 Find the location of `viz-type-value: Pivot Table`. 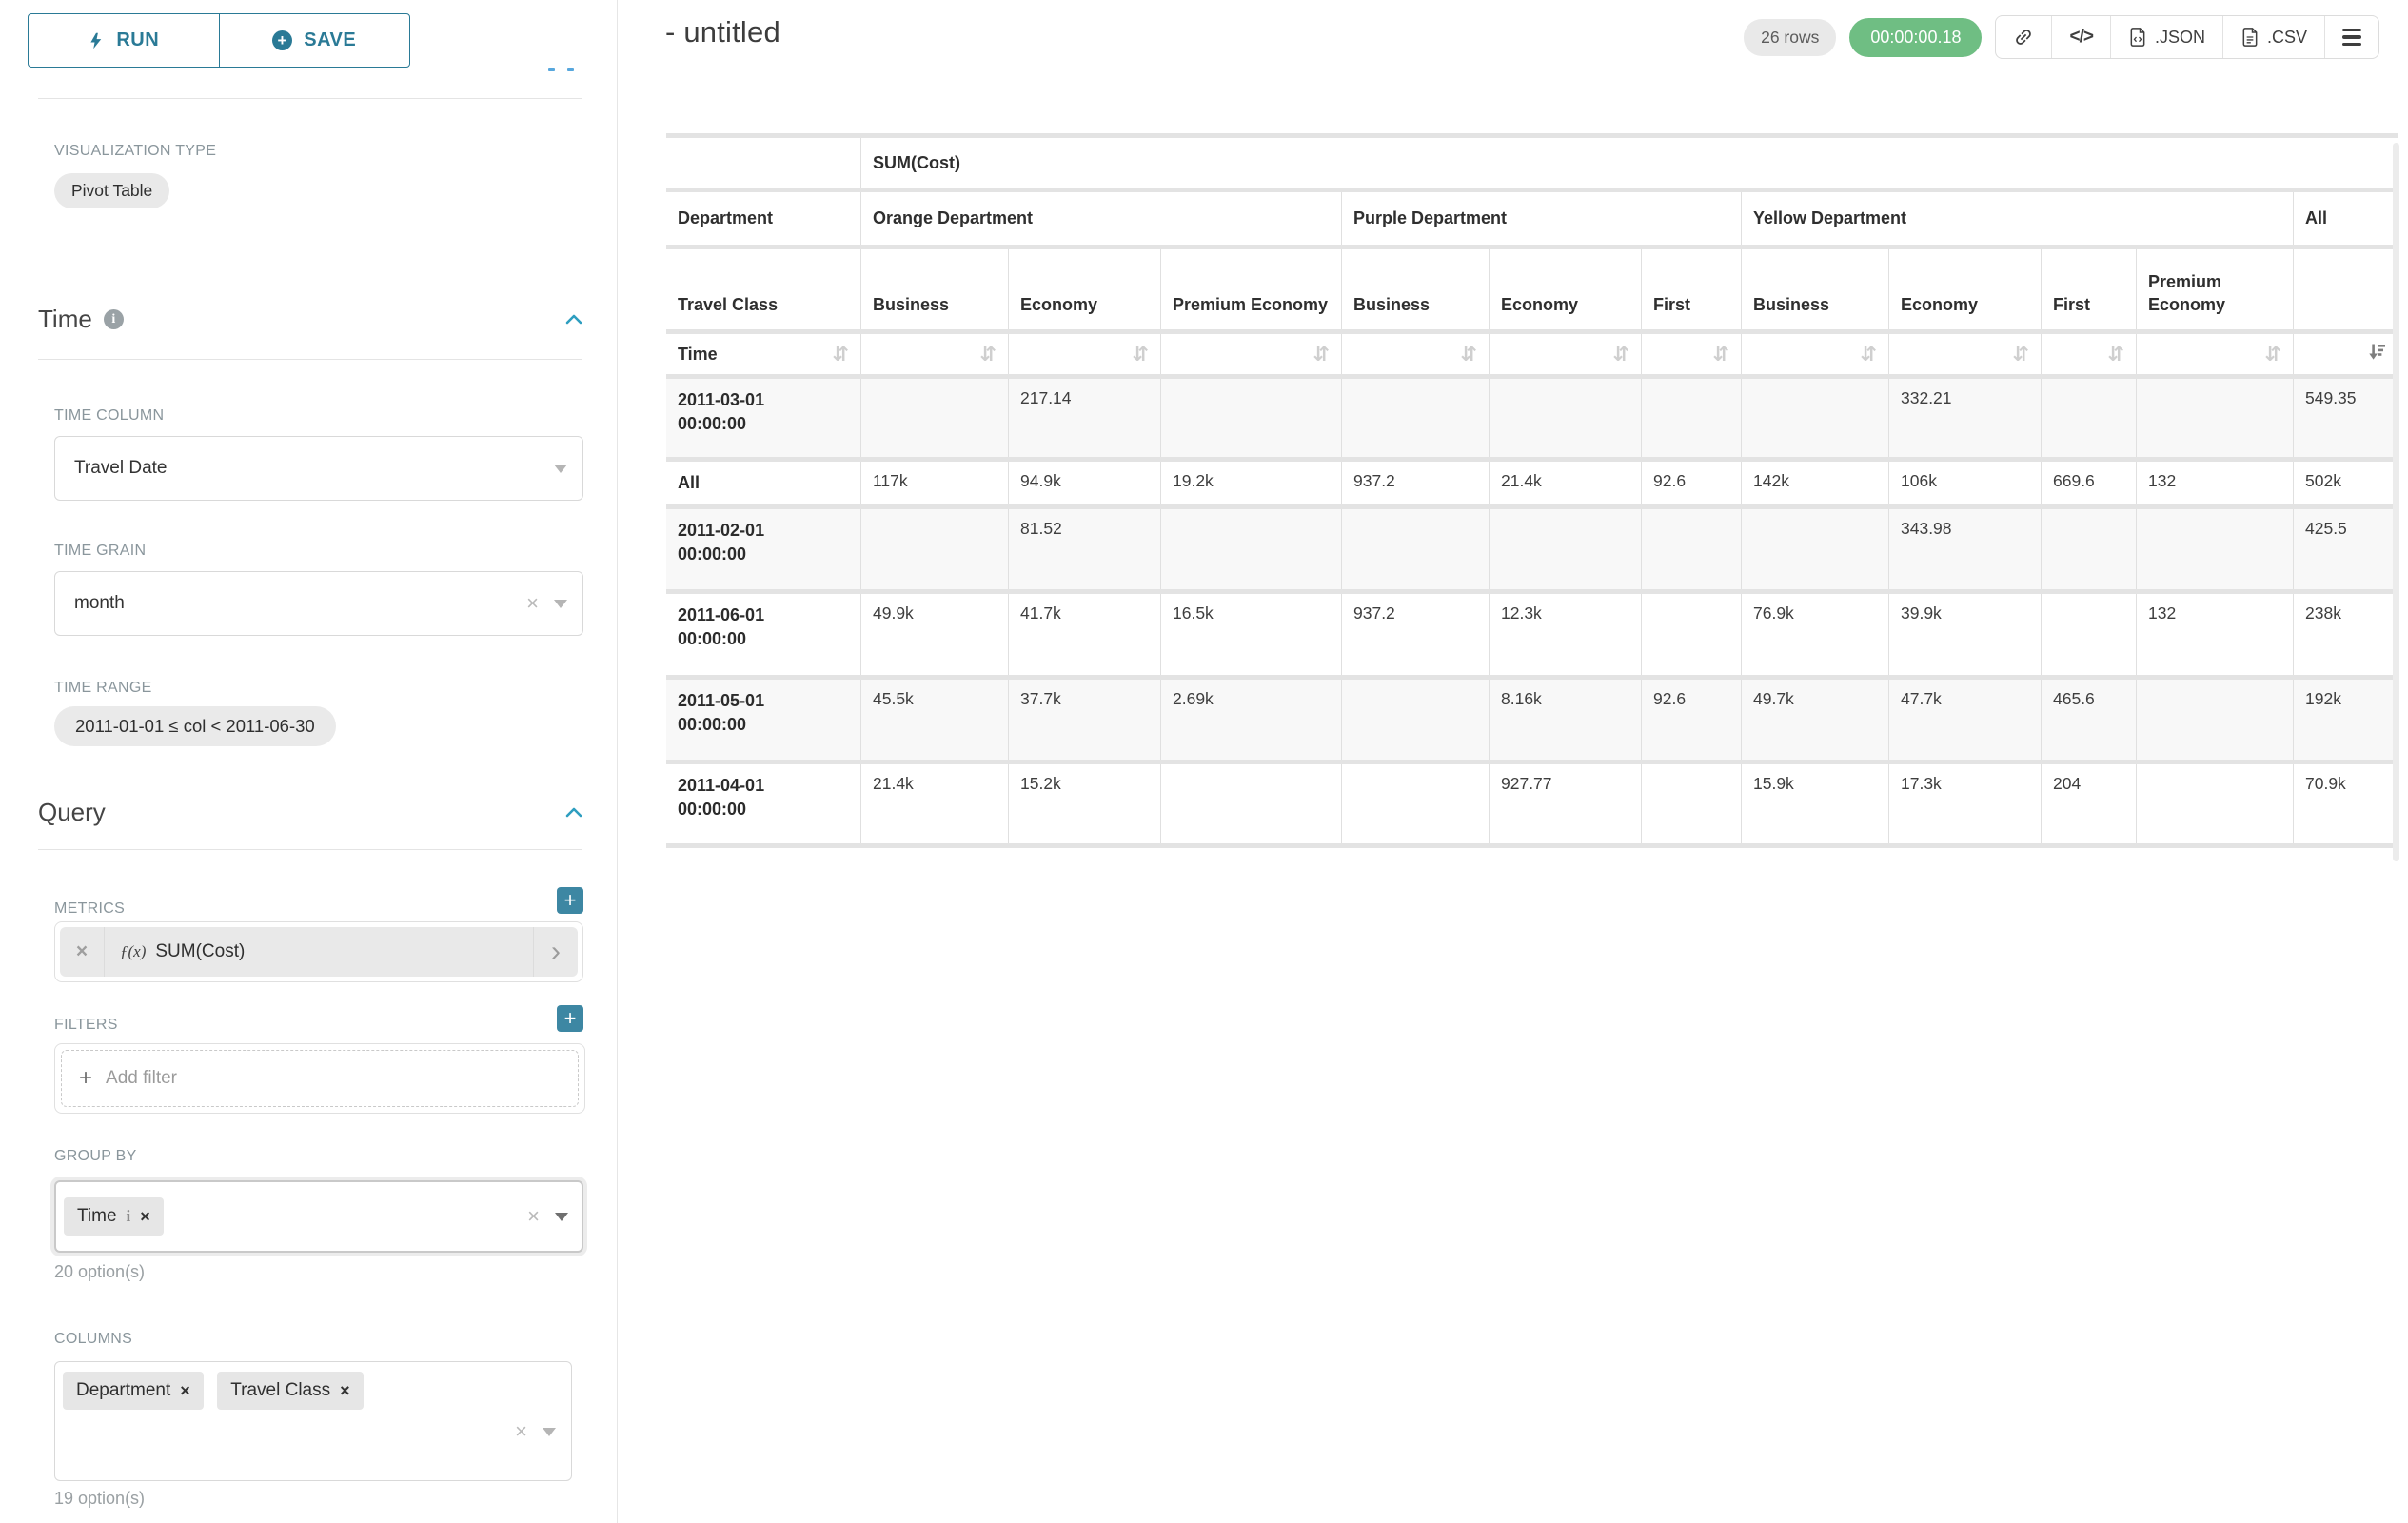

viz-type-value: Pivot Table is located at coordinates (112, 191).